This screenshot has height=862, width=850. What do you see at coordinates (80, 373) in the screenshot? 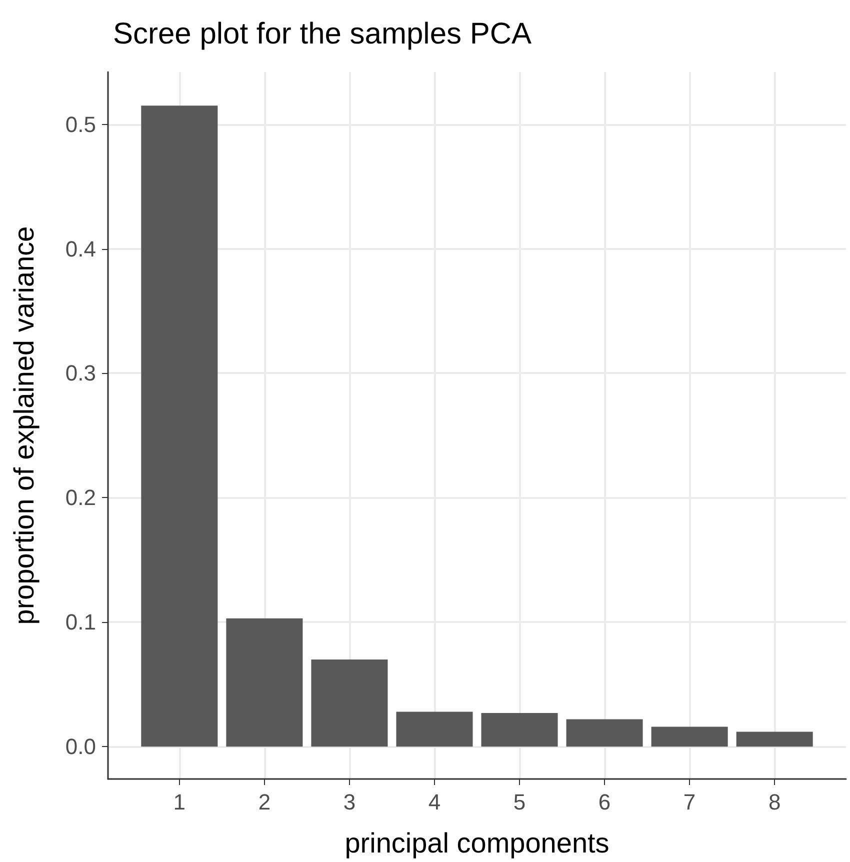
I see `y-tick-label: 0.3` at bounding box center [80, 373].